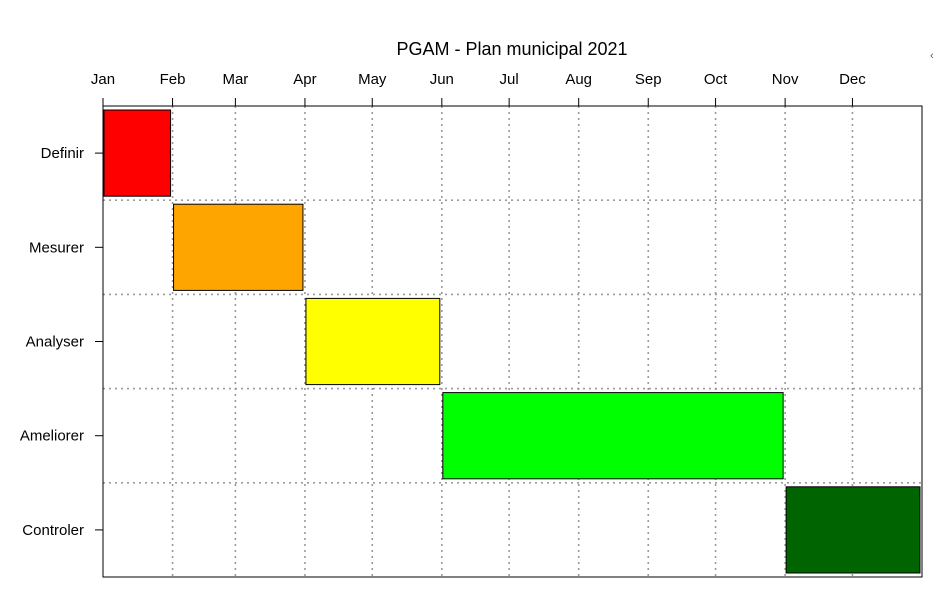  Describe the element at coordinates (235, 79) in the screenshot. I see `x-tick-label: Mar` at that location.